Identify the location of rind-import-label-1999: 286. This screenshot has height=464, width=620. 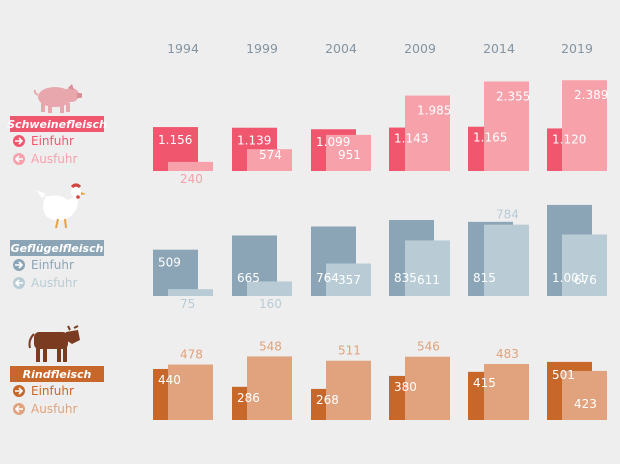
(248, 398).